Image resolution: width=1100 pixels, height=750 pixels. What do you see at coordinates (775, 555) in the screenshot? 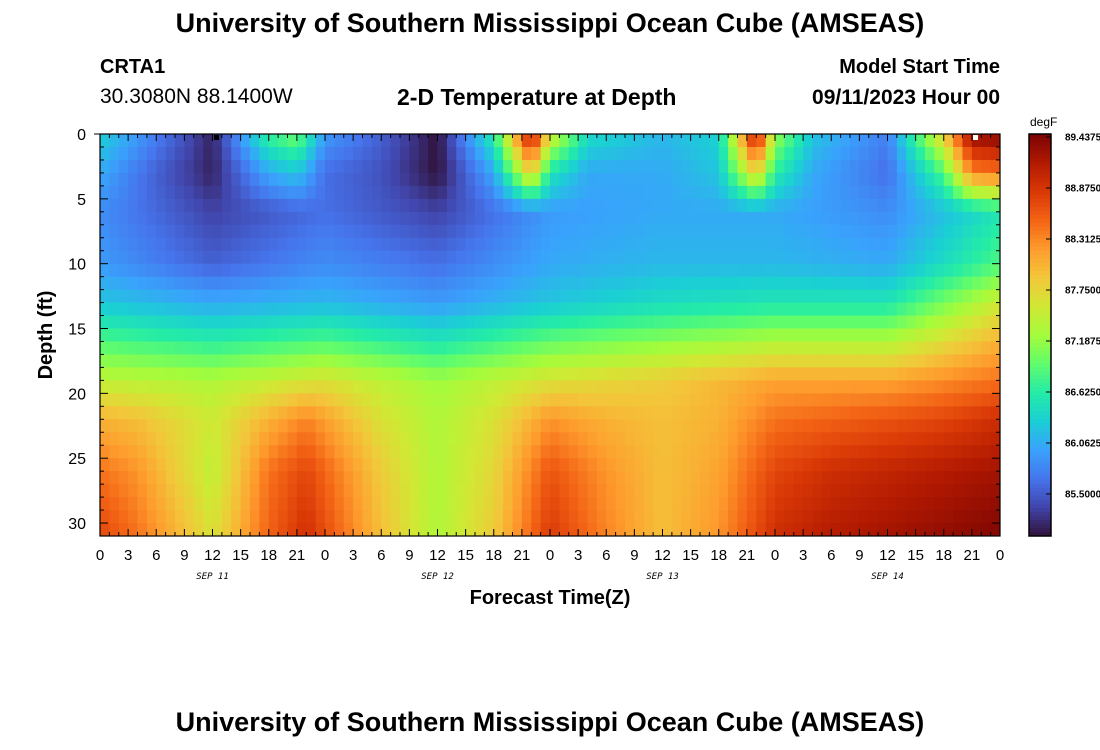
I see `x-tick-label: 0` at bounding box center [775, 555].